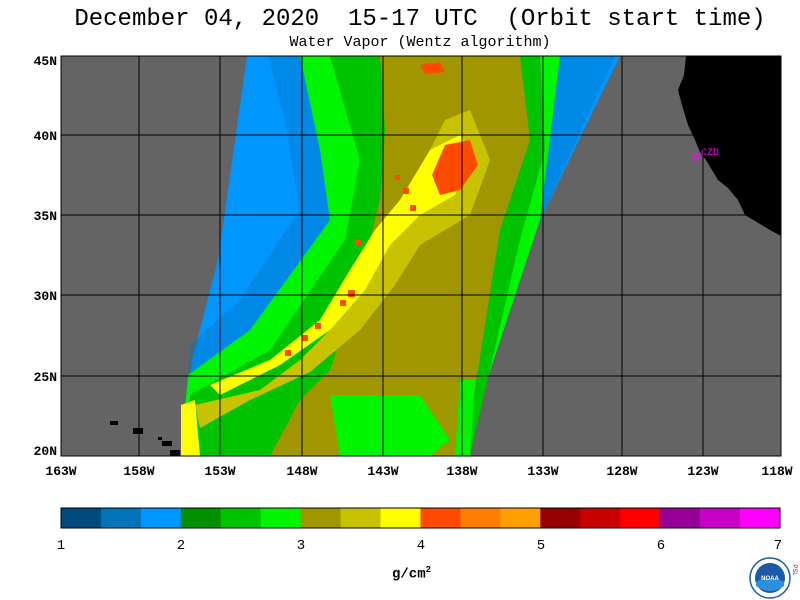 The height and width of the screenshot is (600, 800). Describe the element at coordinates (696, 157) in the screenshot. I see `station-dot` at that location.